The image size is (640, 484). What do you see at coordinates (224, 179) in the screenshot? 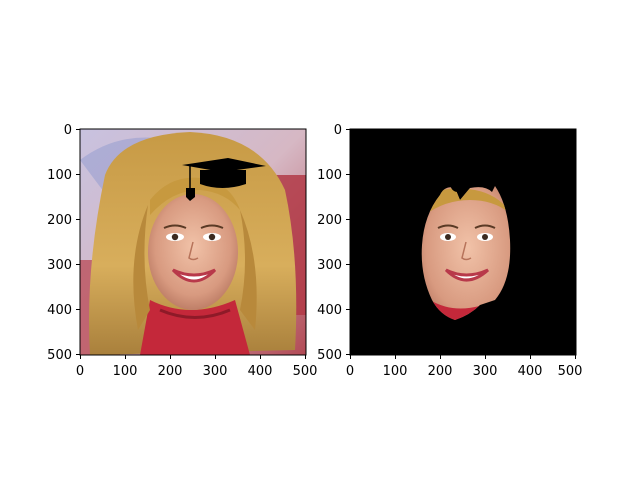
I see `graduation-cap-icon` at bounding box center [224, 179].